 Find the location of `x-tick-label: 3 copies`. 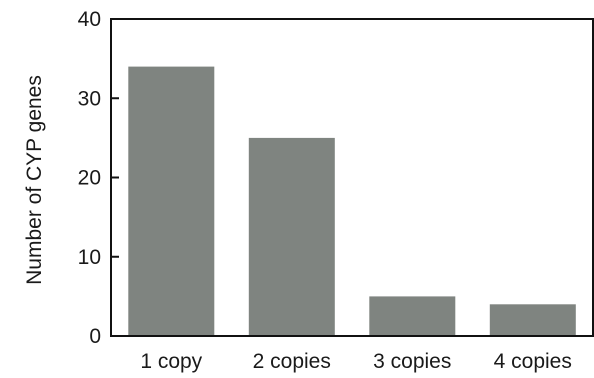

x-tick-label: 3 copies is located at coordinates (412, 361).